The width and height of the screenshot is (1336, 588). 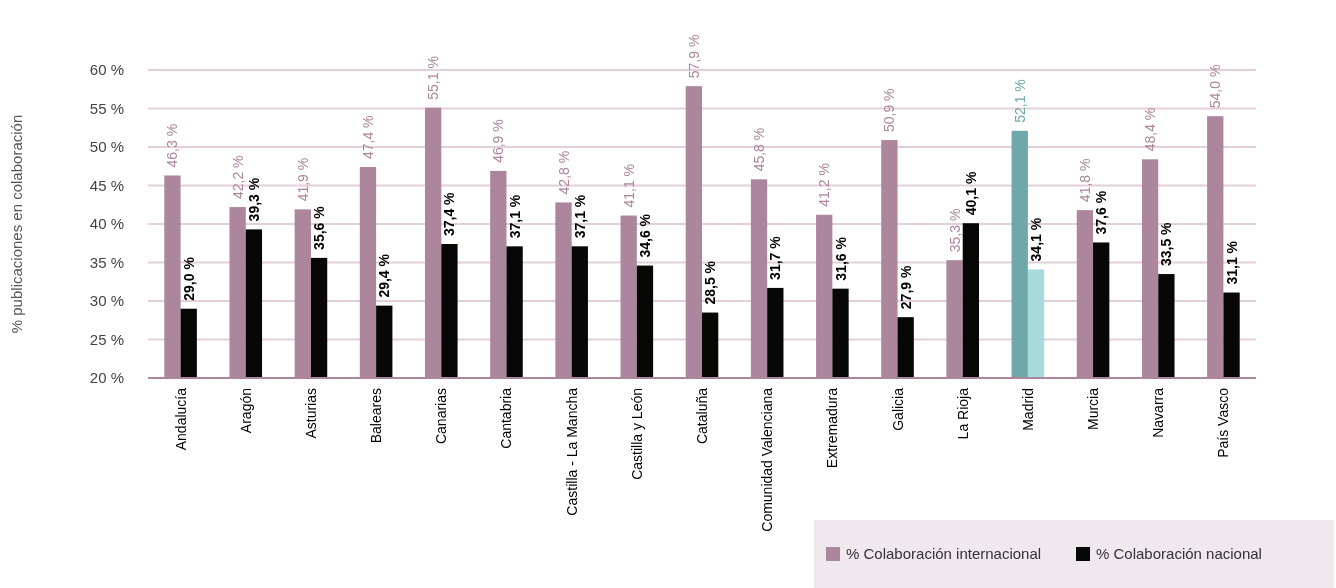 I want to click on data-label: 40,1 %, so click(x=970, y=193).